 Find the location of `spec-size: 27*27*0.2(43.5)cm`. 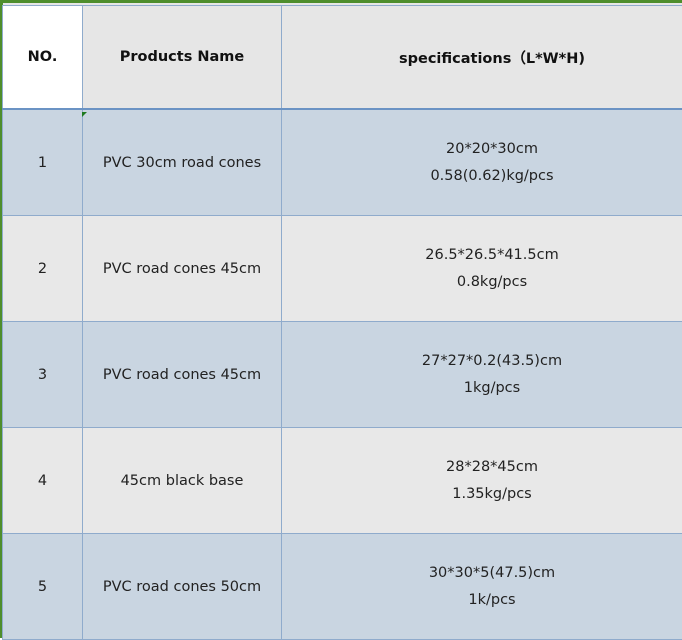

spec-size: 27*27*0.2(43.5)cm is located at coordinates (482, 361).